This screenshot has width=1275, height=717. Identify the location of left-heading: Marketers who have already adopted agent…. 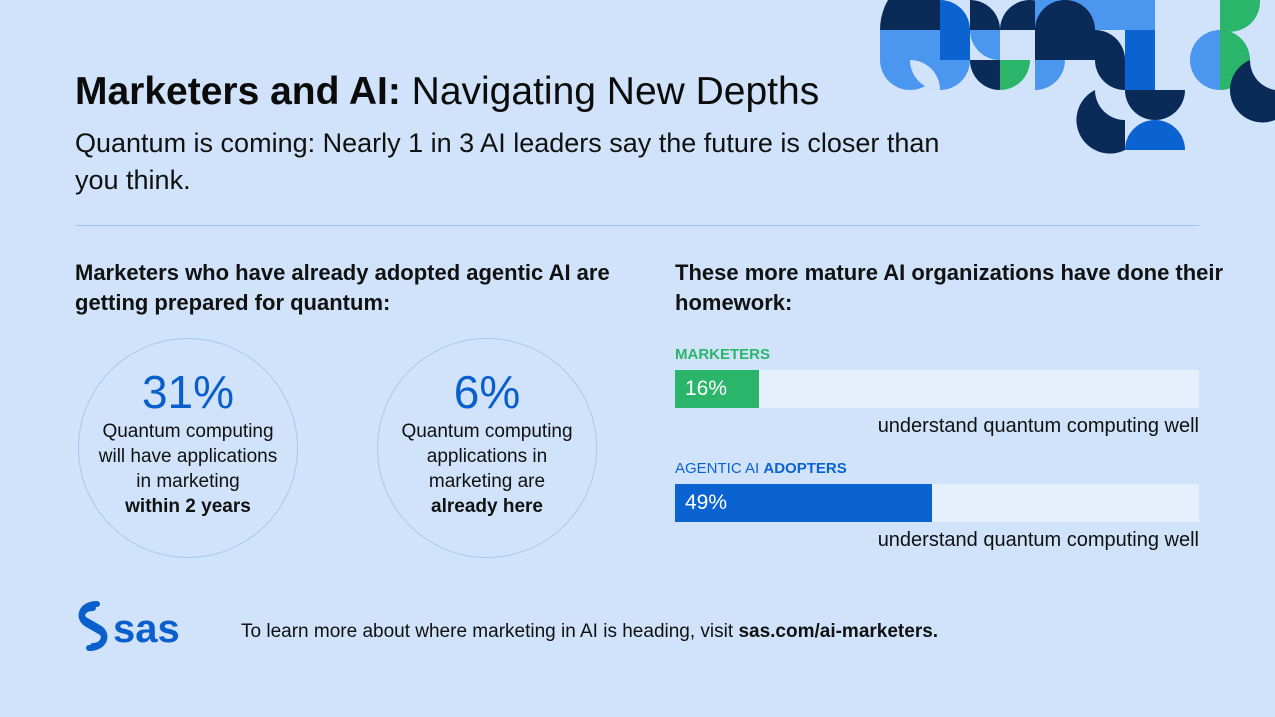
(342, 287).